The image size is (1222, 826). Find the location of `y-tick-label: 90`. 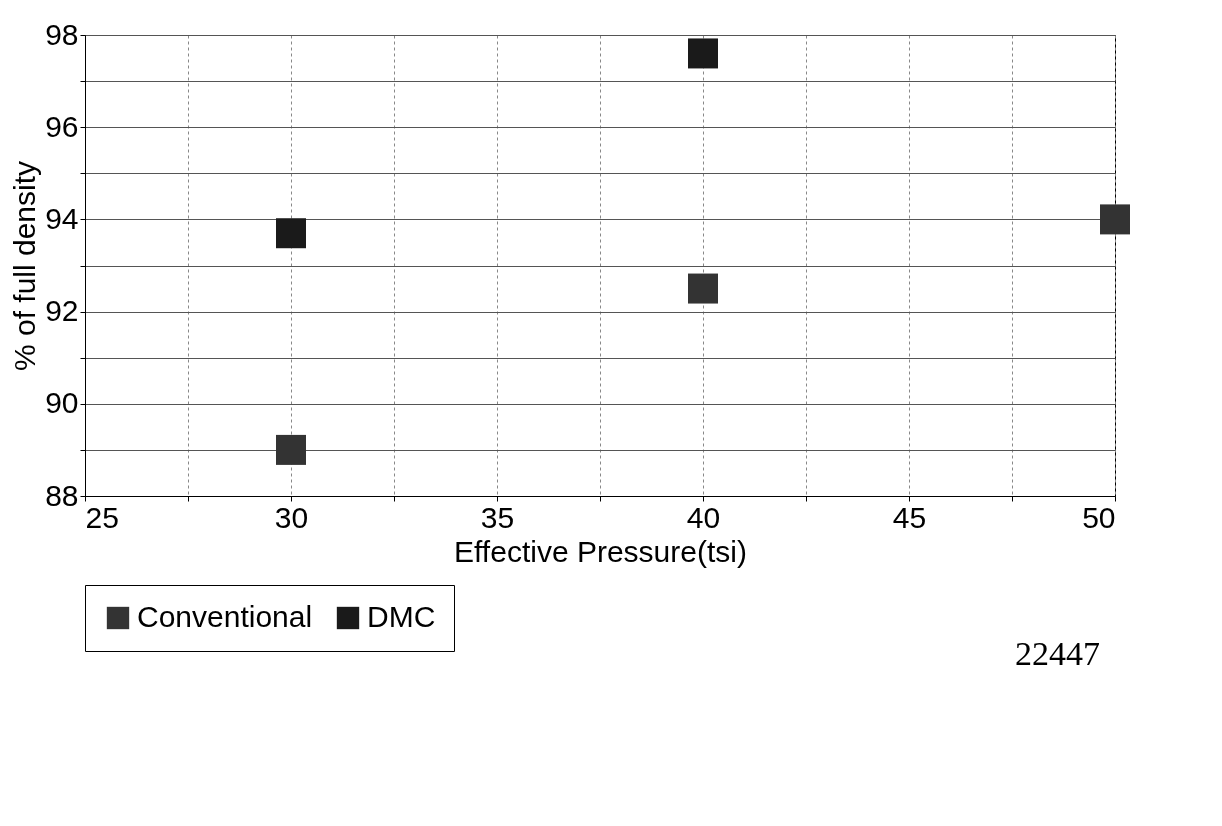

y-tick-label: 90 is located at coordinates (62, 403).